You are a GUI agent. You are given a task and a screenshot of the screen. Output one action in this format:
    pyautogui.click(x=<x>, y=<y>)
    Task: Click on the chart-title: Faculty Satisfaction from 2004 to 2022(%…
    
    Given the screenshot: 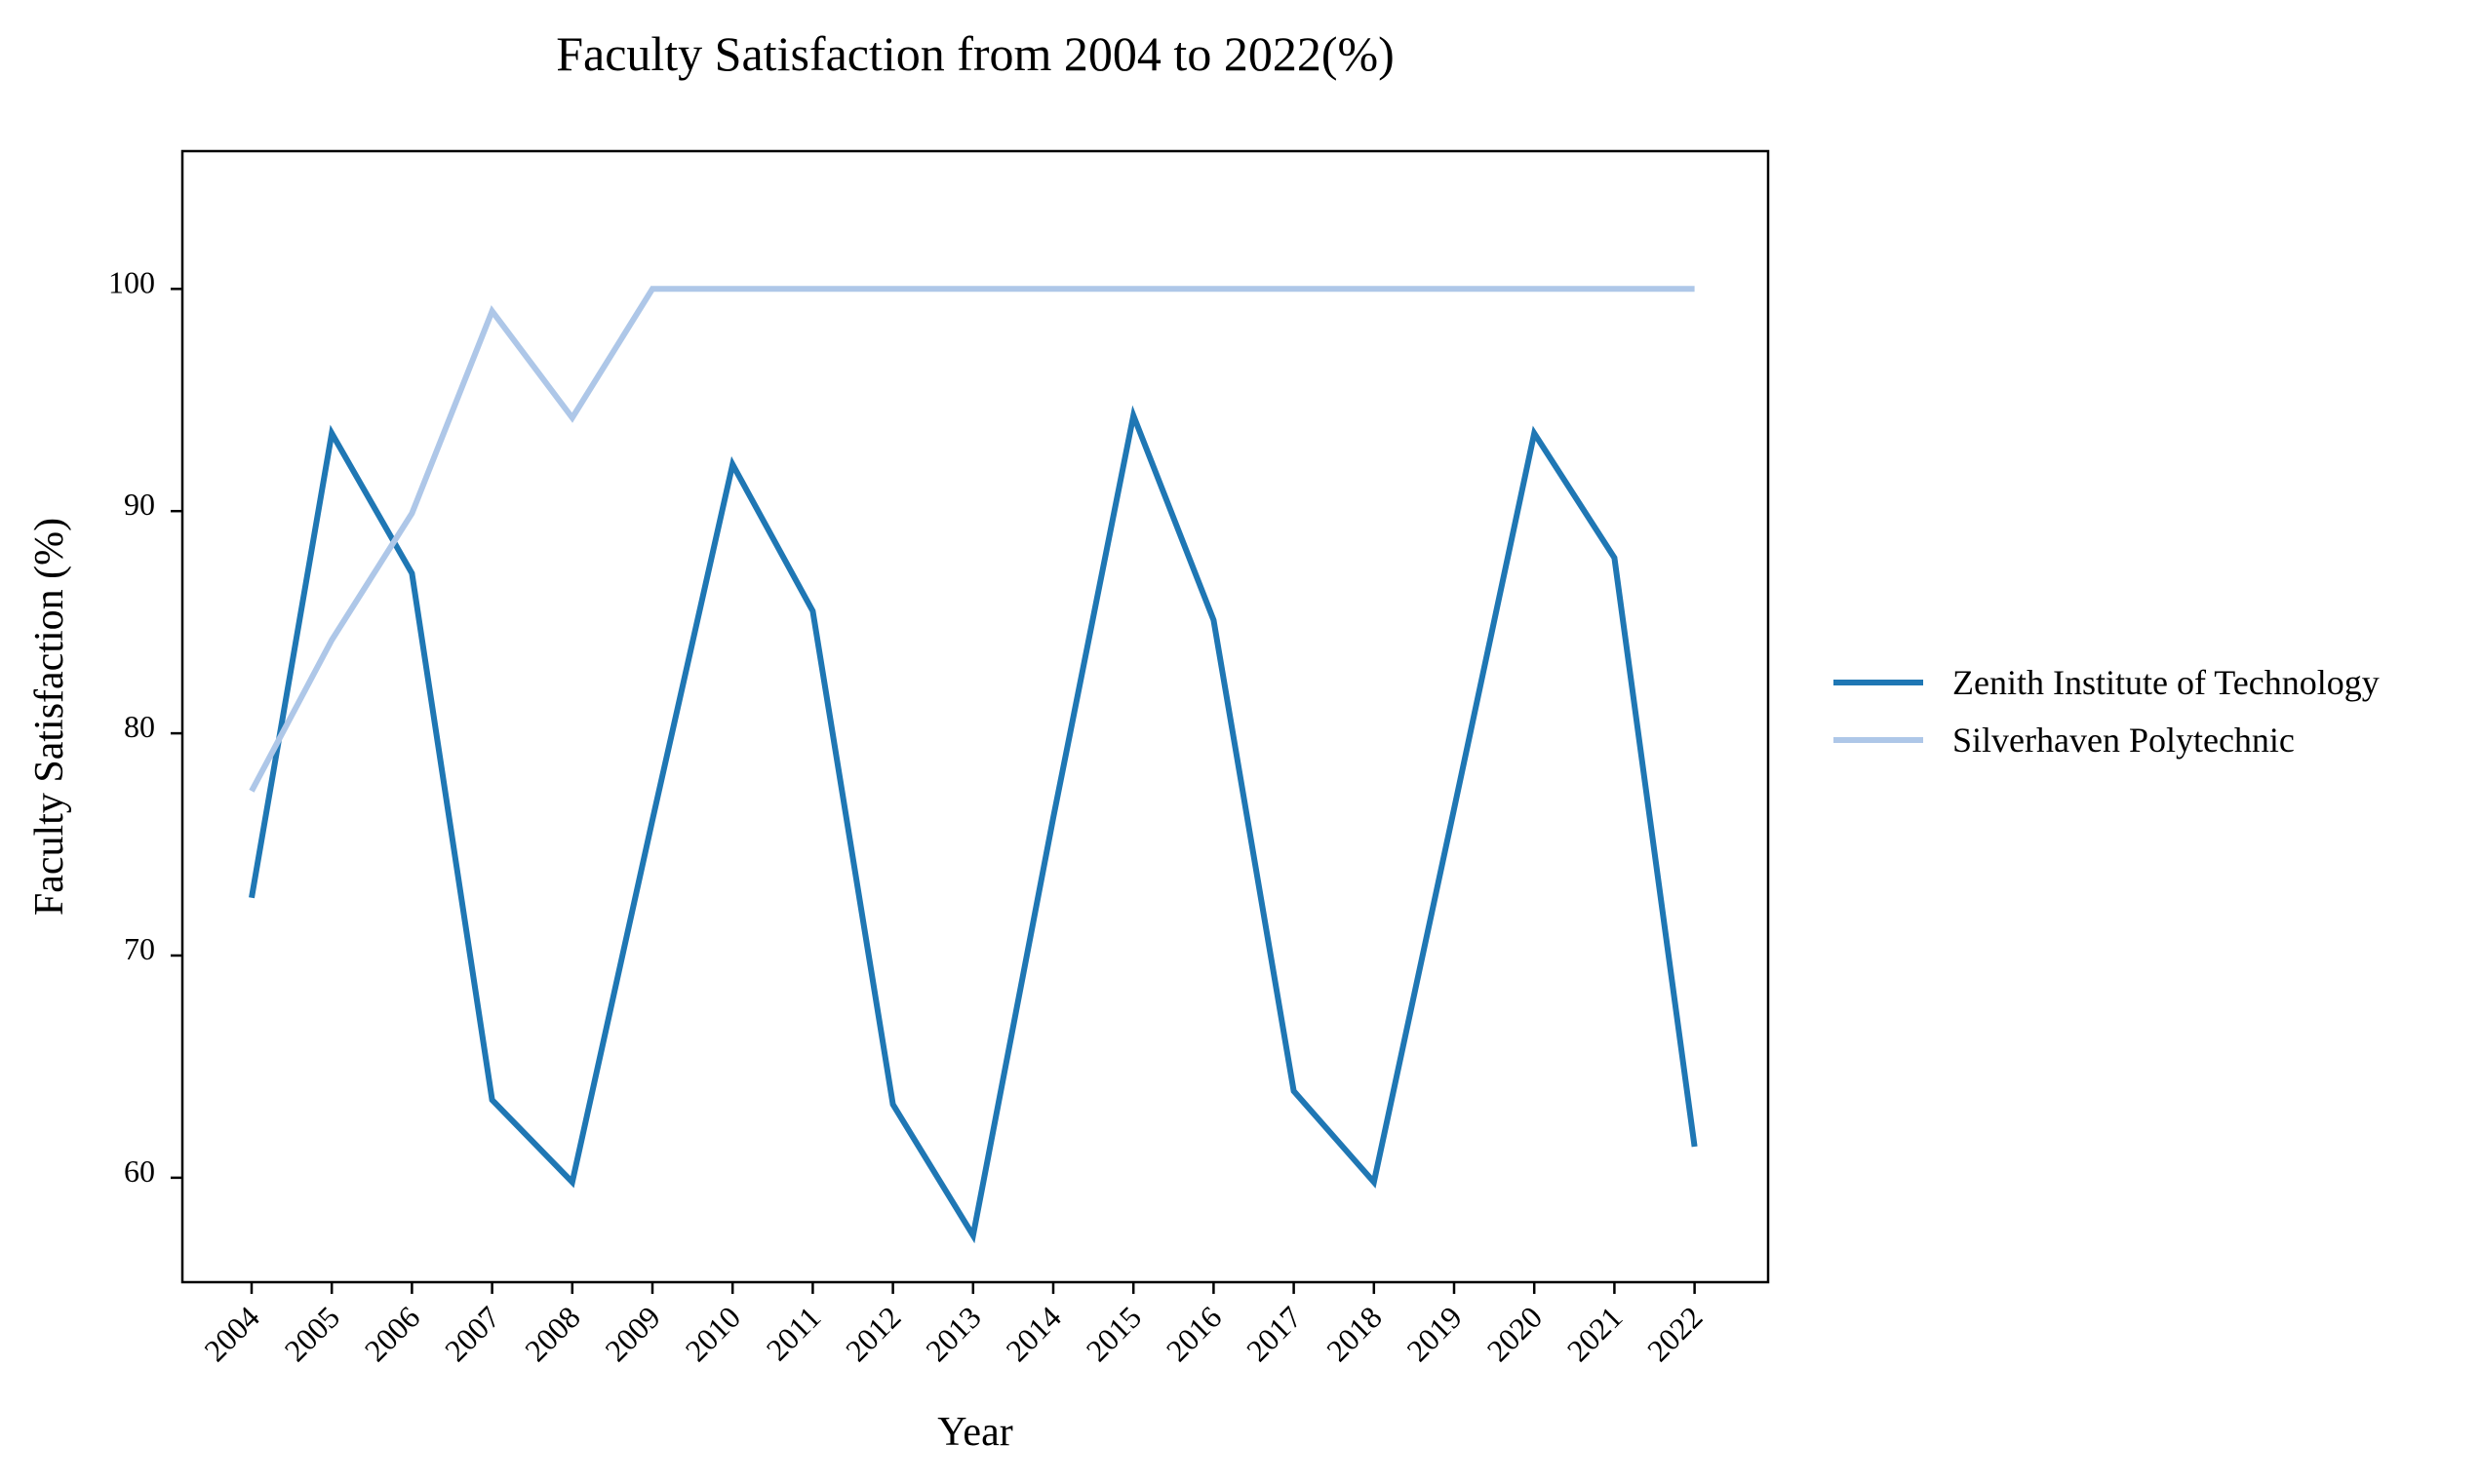 What is the action you would take?
    pyautogui.click(x=975, y=53)
    